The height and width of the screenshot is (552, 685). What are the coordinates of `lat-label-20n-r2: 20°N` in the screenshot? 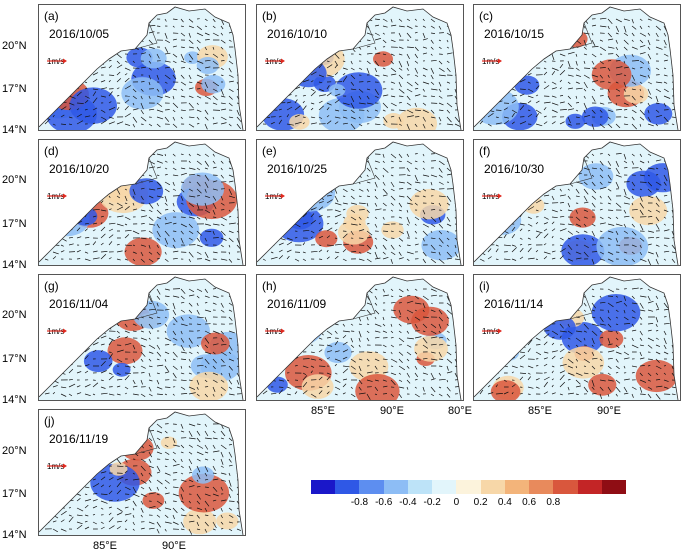 It's located at (14, 180).